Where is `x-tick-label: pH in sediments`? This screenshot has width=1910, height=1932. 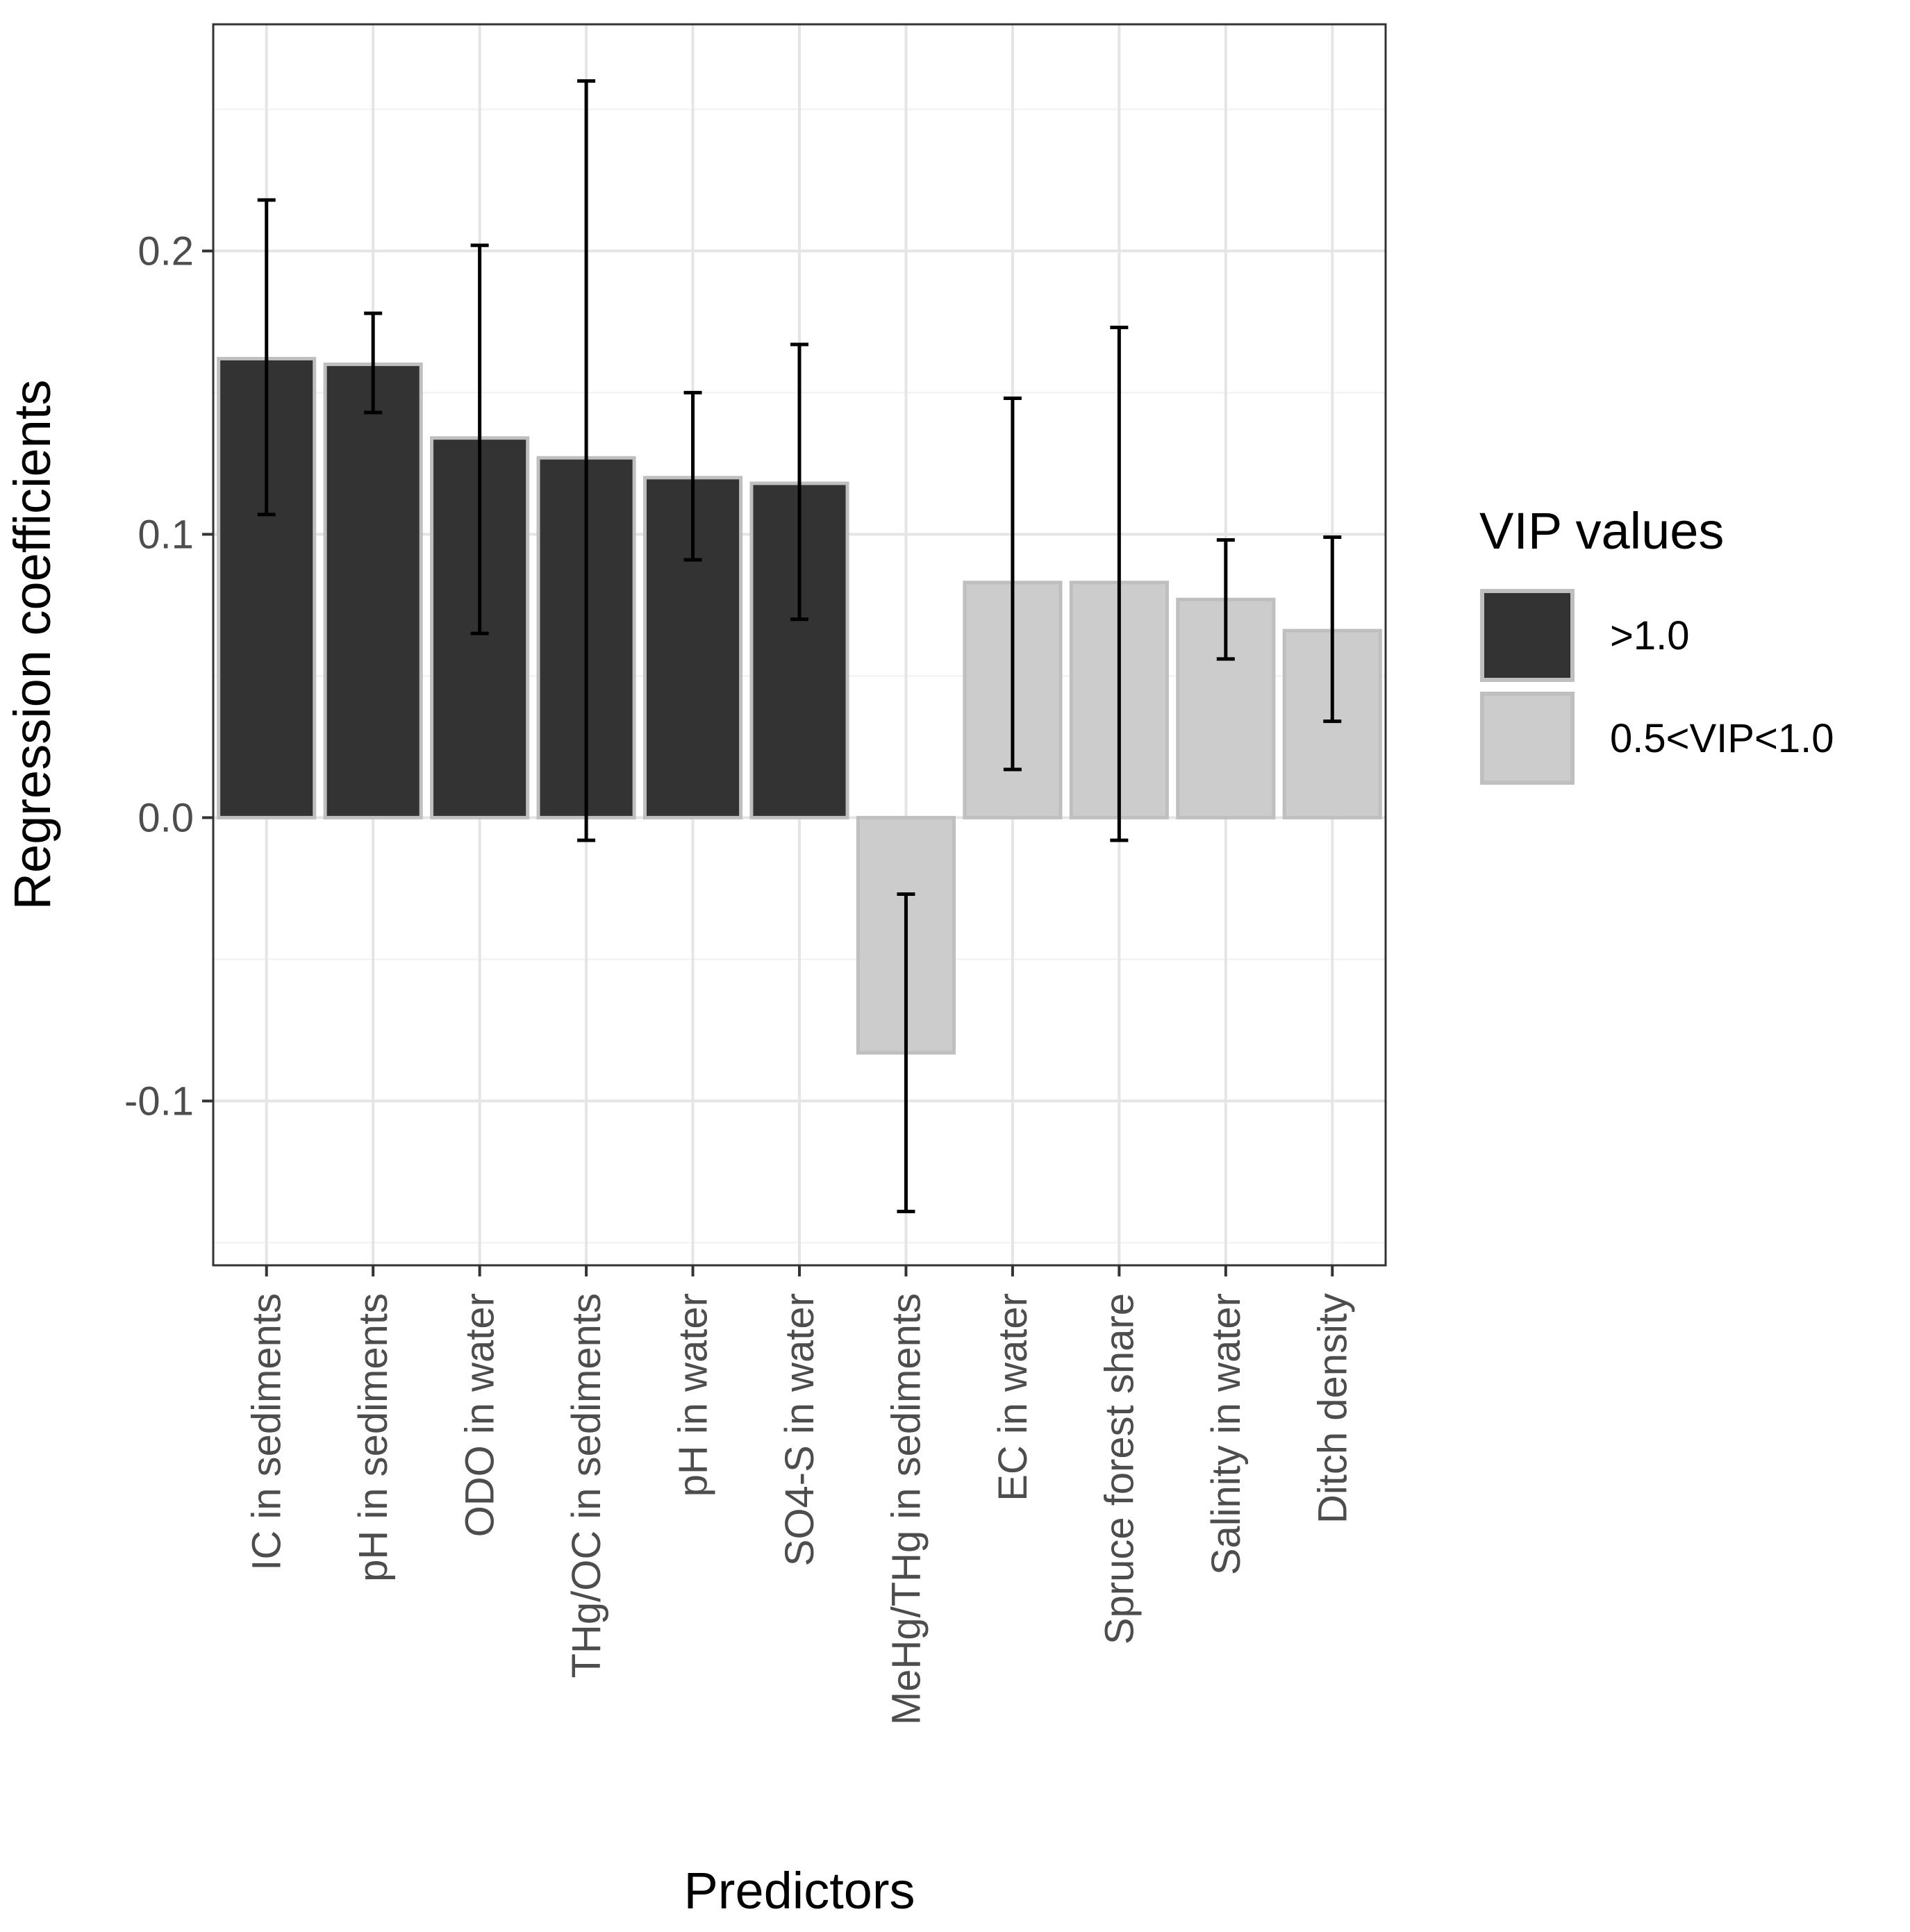 x-tick-label: pH in sediments is located at coordinates (374, 1437).